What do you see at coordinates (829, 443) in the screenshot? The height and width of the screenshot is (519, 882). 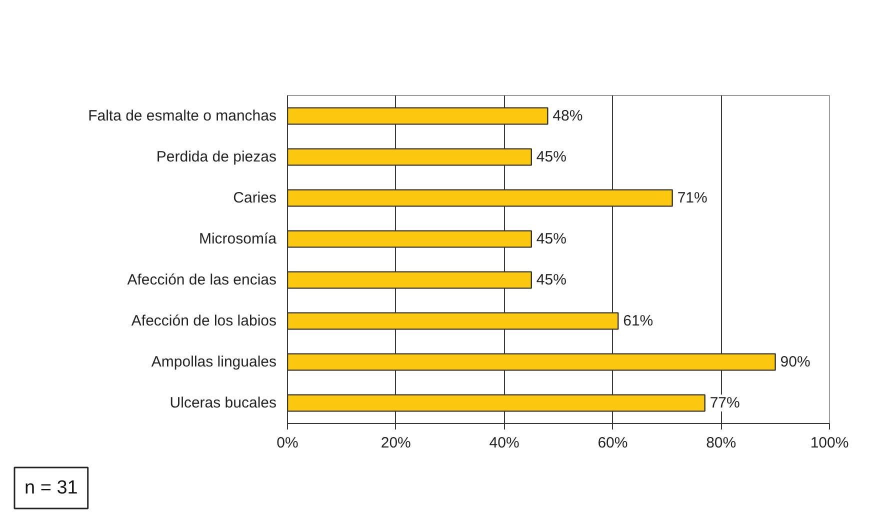 I see `x-tick-label: 100%` at bounding box center [829, 443].